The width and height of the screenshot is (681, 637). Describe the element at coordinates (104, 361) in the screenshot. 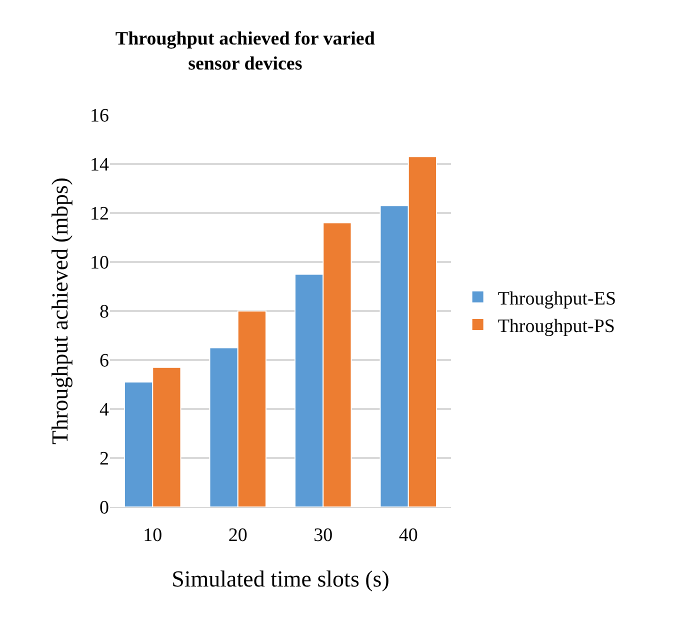

I see `y-tick-label: 6` at that location.